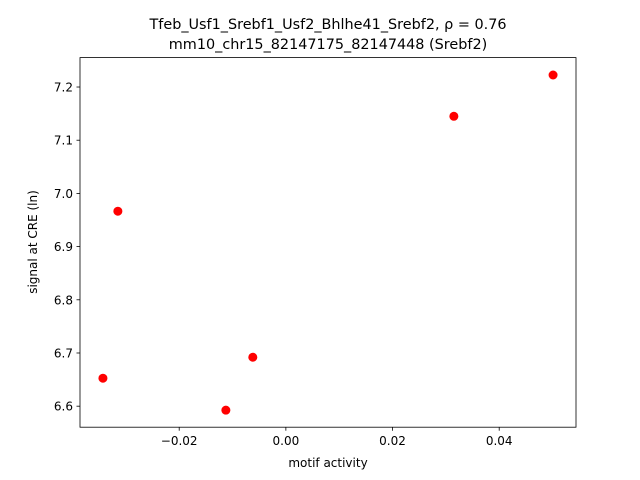  Describe the element at coordinates (63, 141) in the screenshot. I see `y-tick-label: 7.1` at that location.